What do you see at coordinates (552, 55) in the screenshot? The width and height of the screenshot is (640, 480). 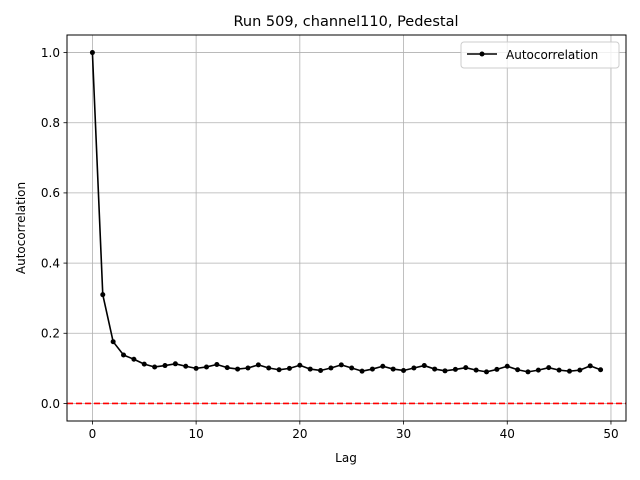 I see `legend-label: Autocorrelation` at bounding box center [552, 55].